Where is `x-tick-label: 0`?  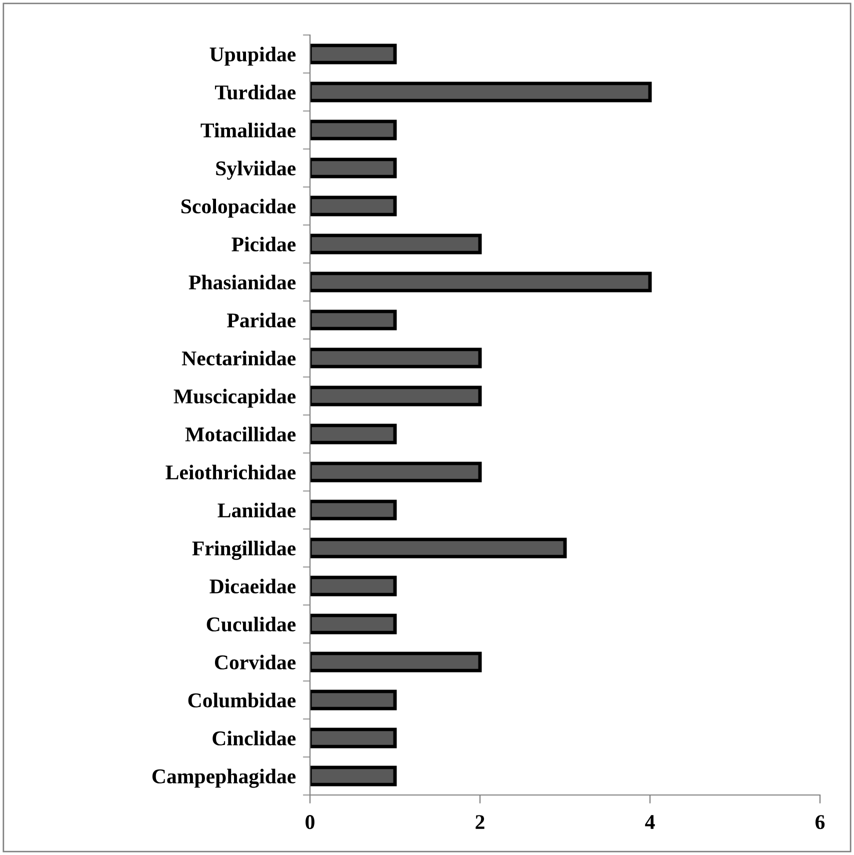 x-tick-label: 0 is located at coordinates (310, 822).